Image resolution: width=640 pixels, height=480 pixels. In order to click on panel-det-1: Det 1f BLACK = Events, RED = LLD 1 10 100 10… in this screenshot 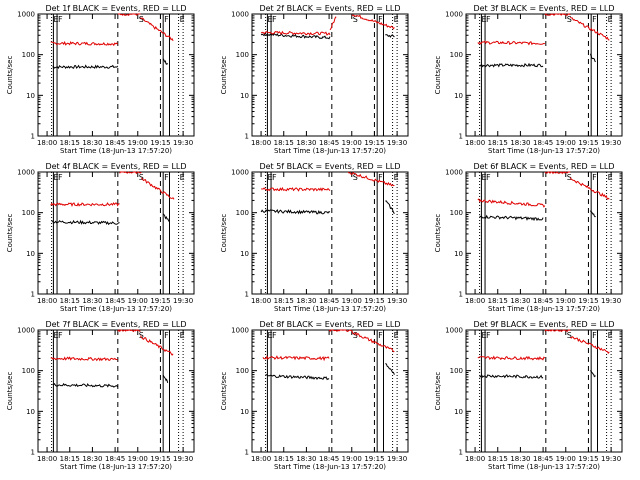, I will do `click(100, 79)`.